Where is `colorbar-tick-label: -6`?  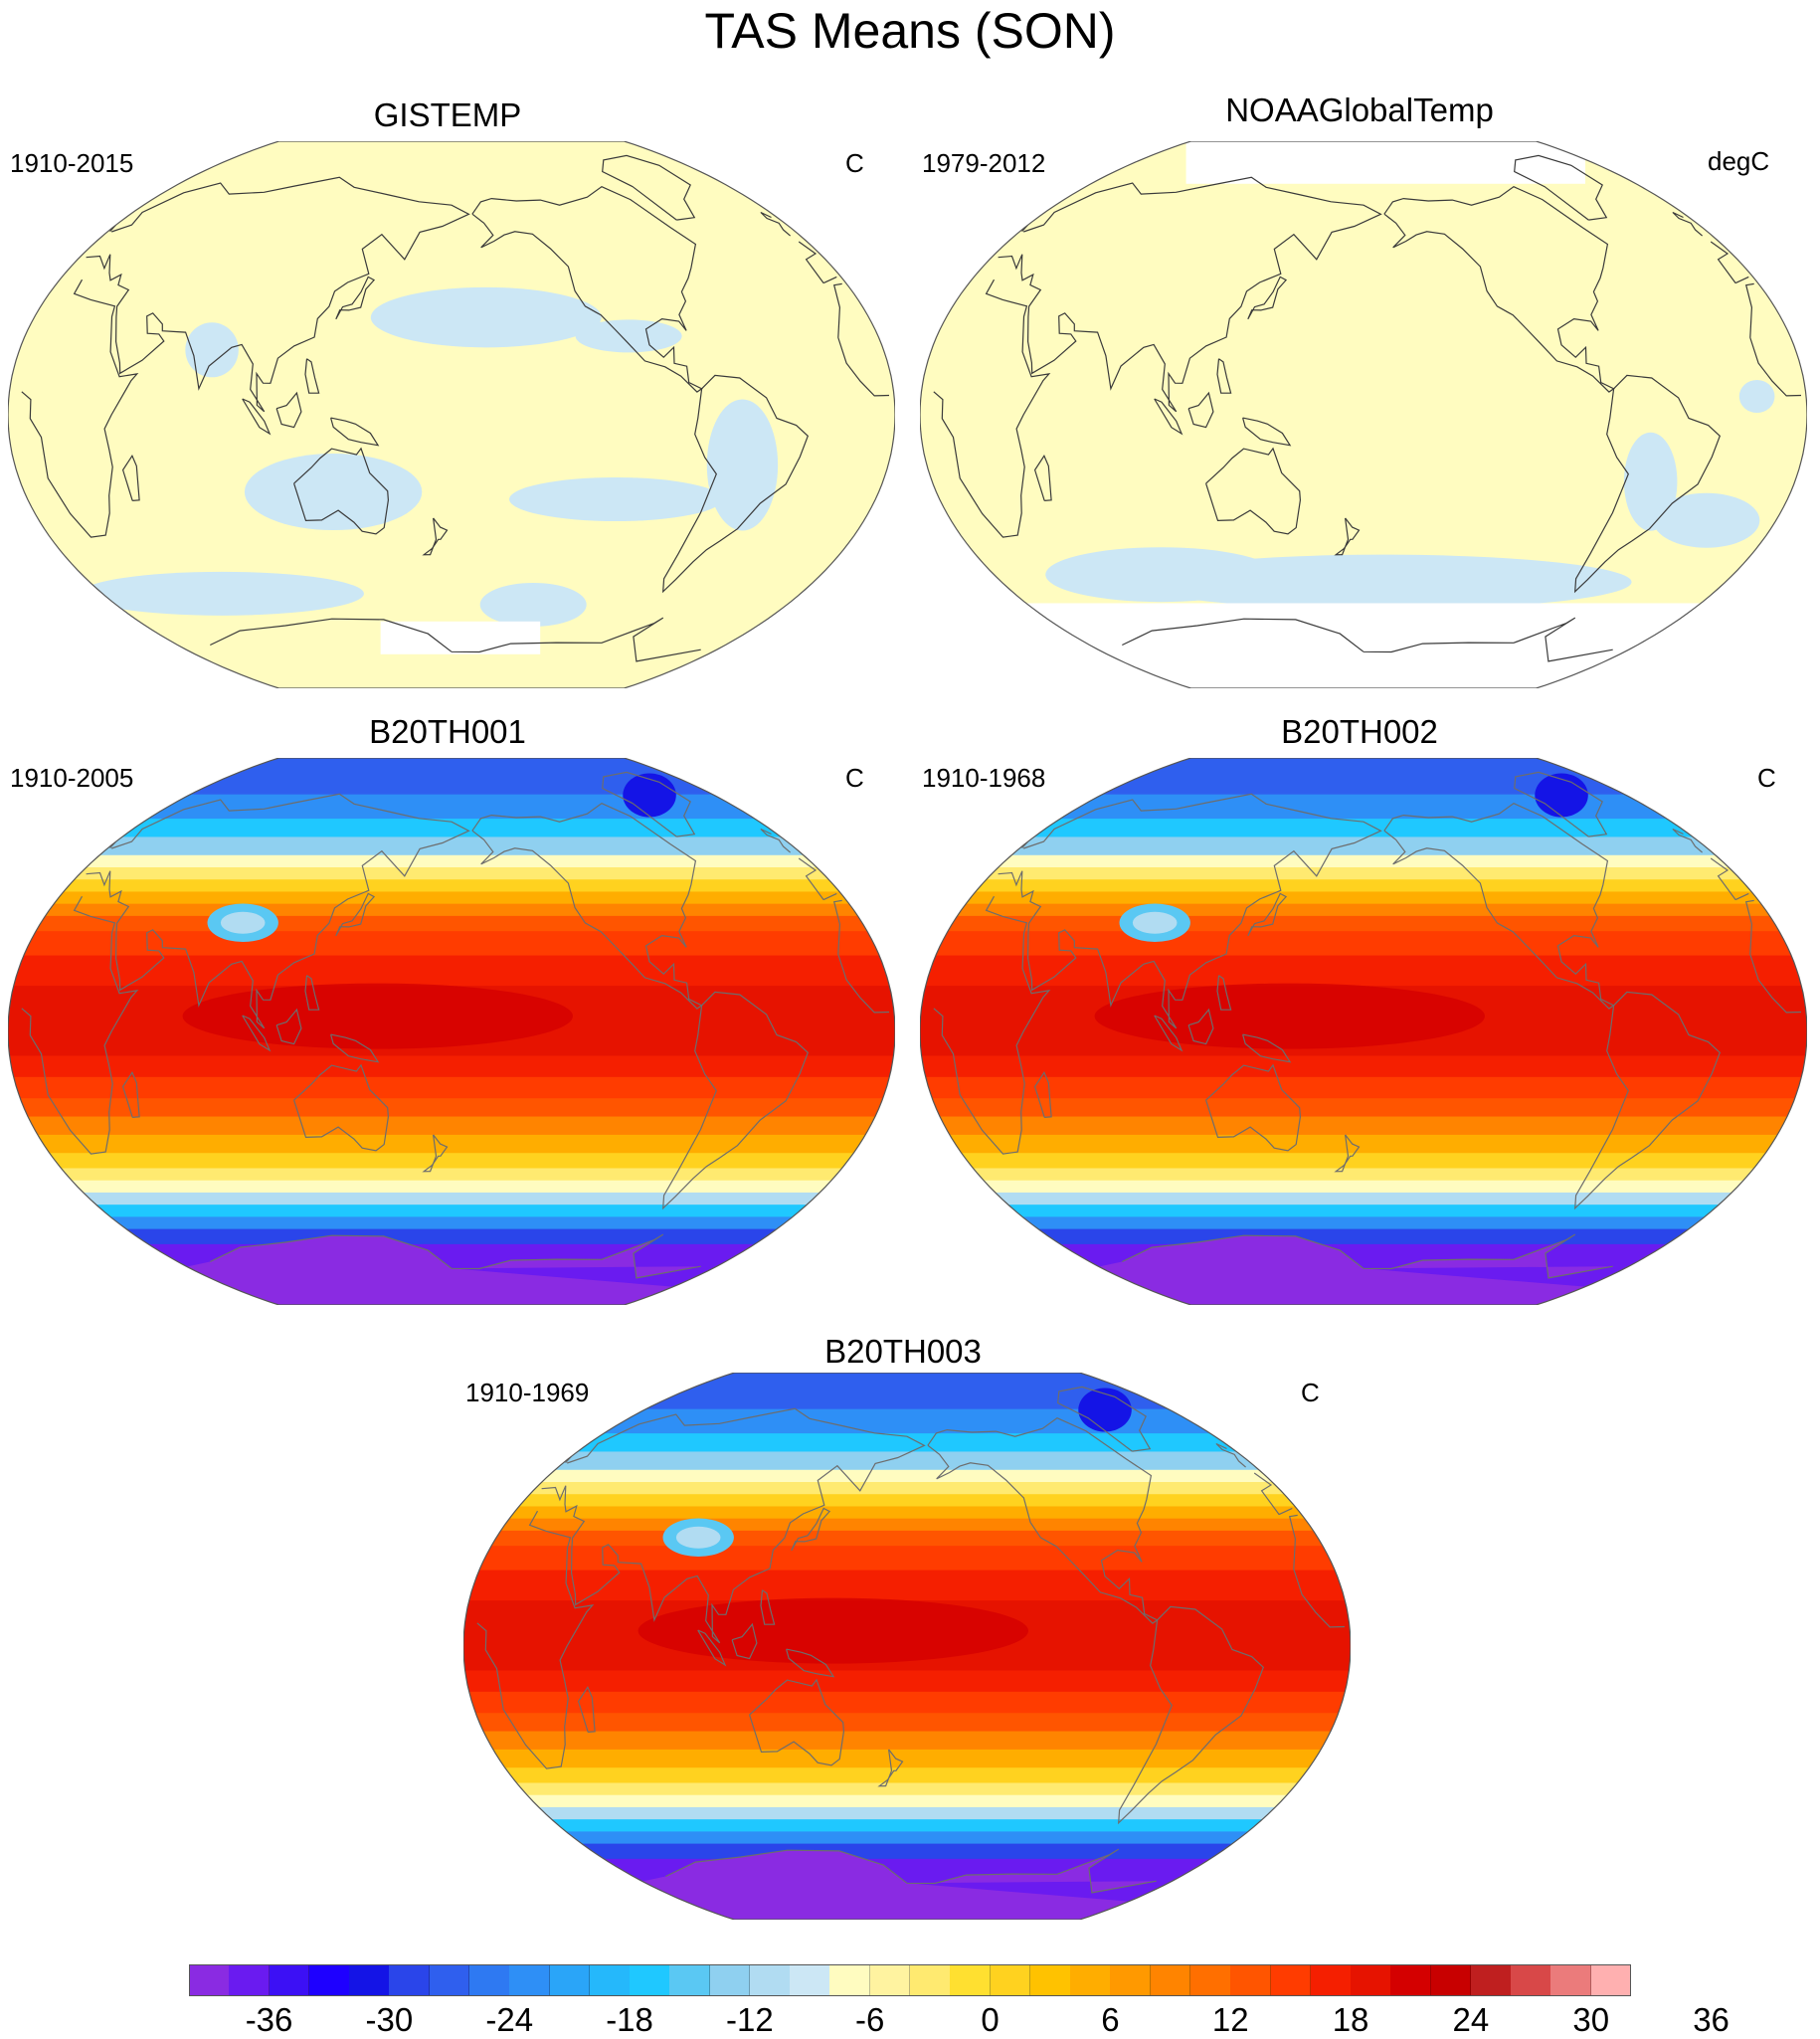 colorbar-tick-label: -6 is located at coordinates (870, 2019).